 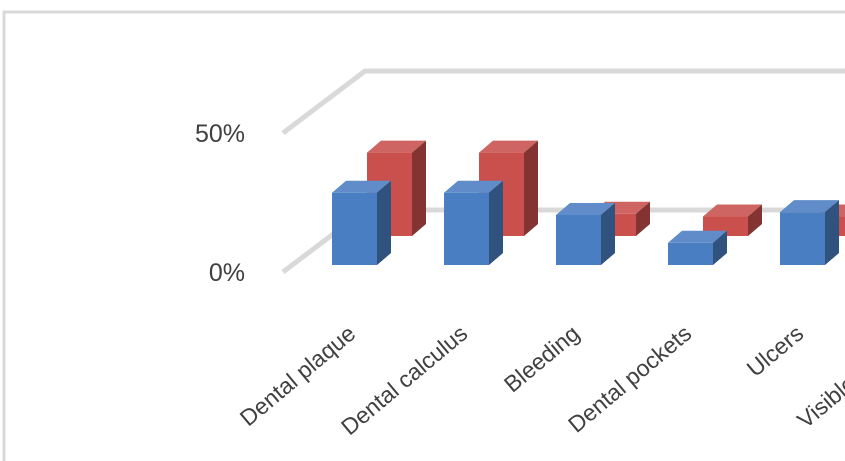 I want to click on category-label-4: Ulcers, so click(x=775, y=351).